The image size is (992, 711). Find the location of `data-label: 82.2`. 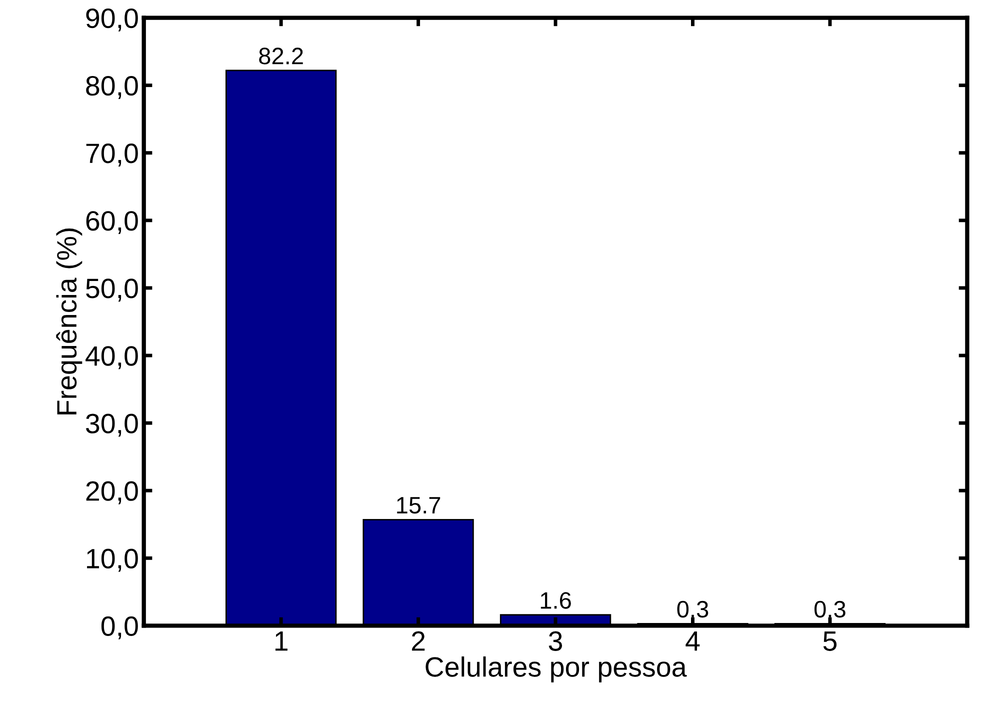

data-label: 82.2 is located at coordinates (281, 56).